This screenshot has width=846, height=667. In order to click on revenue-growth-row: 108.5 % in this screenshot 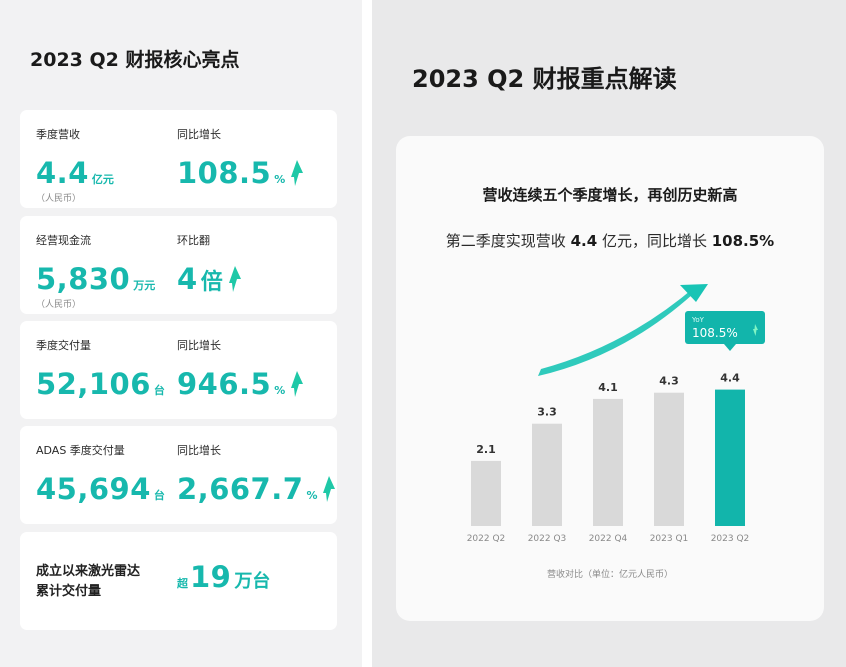, I will do `click(240, 173)`.